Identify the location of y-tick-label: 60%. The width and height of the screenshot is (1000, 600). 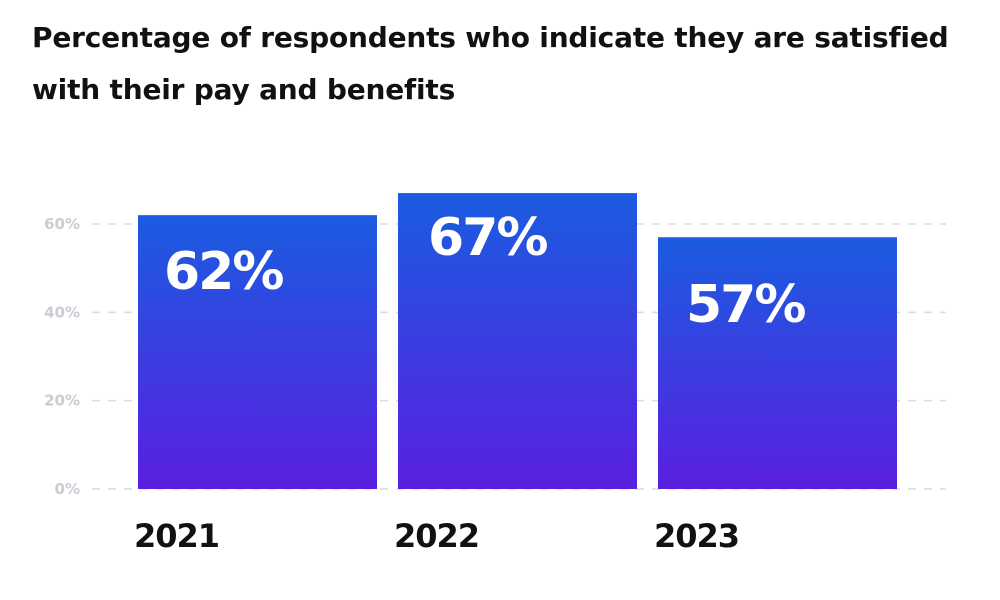
(62, 224).